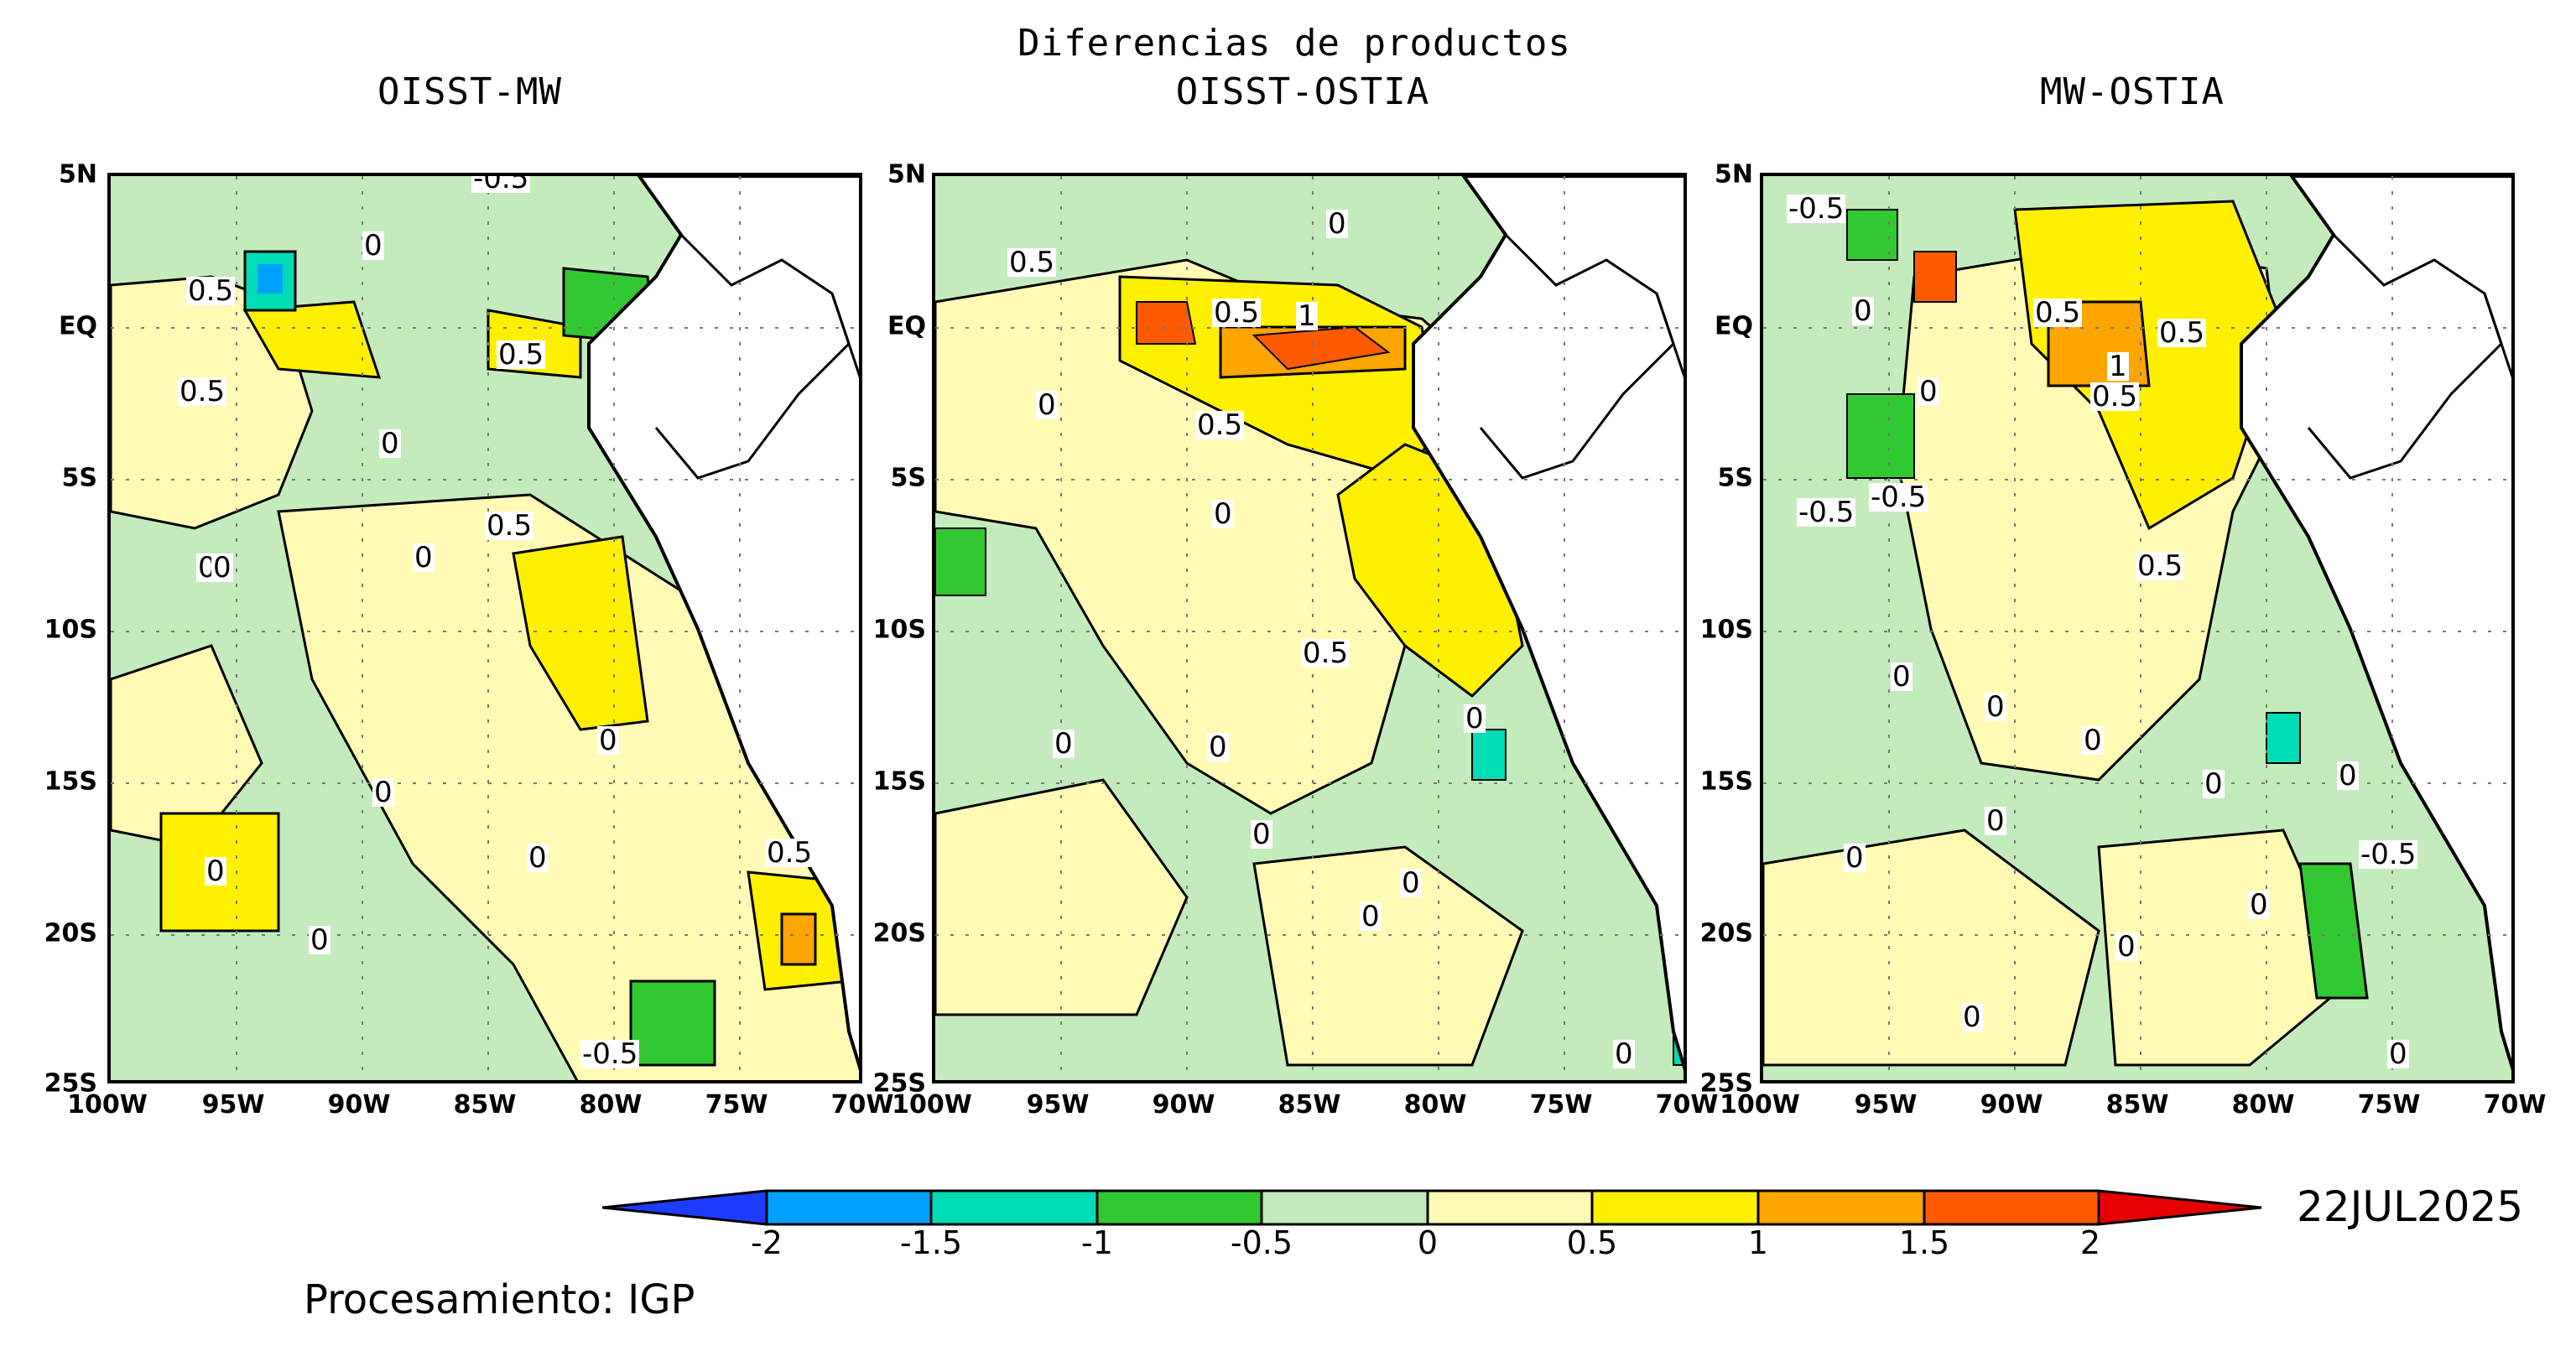  What do you see at coordinates (1058, 1105) in the screenshot?
I see `lon-label-95w-p2: 95W` at bounding box center [1058, 1105].